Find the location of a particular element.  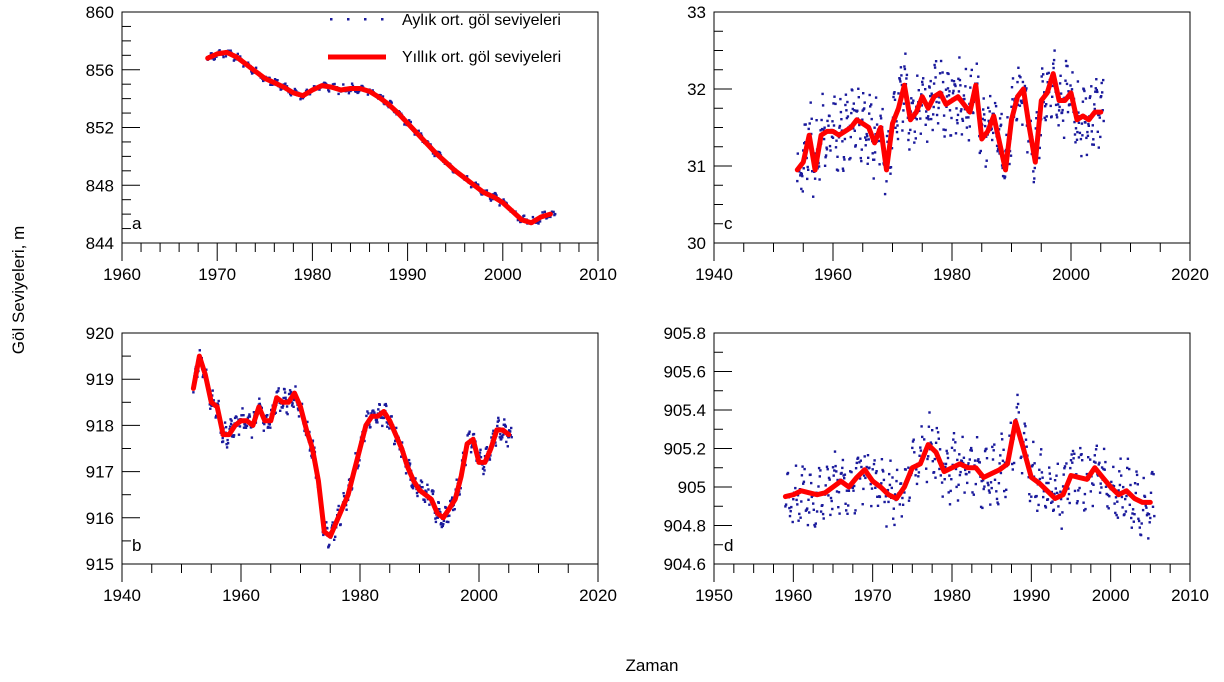

panel-d-x-tick-label: 1990 is located at coordinates (1031, 595).